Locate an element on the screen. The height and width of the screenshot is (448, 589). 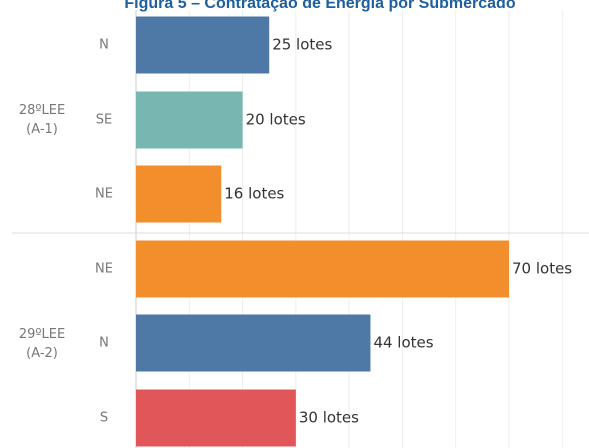
value-label: 16 lotes is located at coordinates (254, 194).